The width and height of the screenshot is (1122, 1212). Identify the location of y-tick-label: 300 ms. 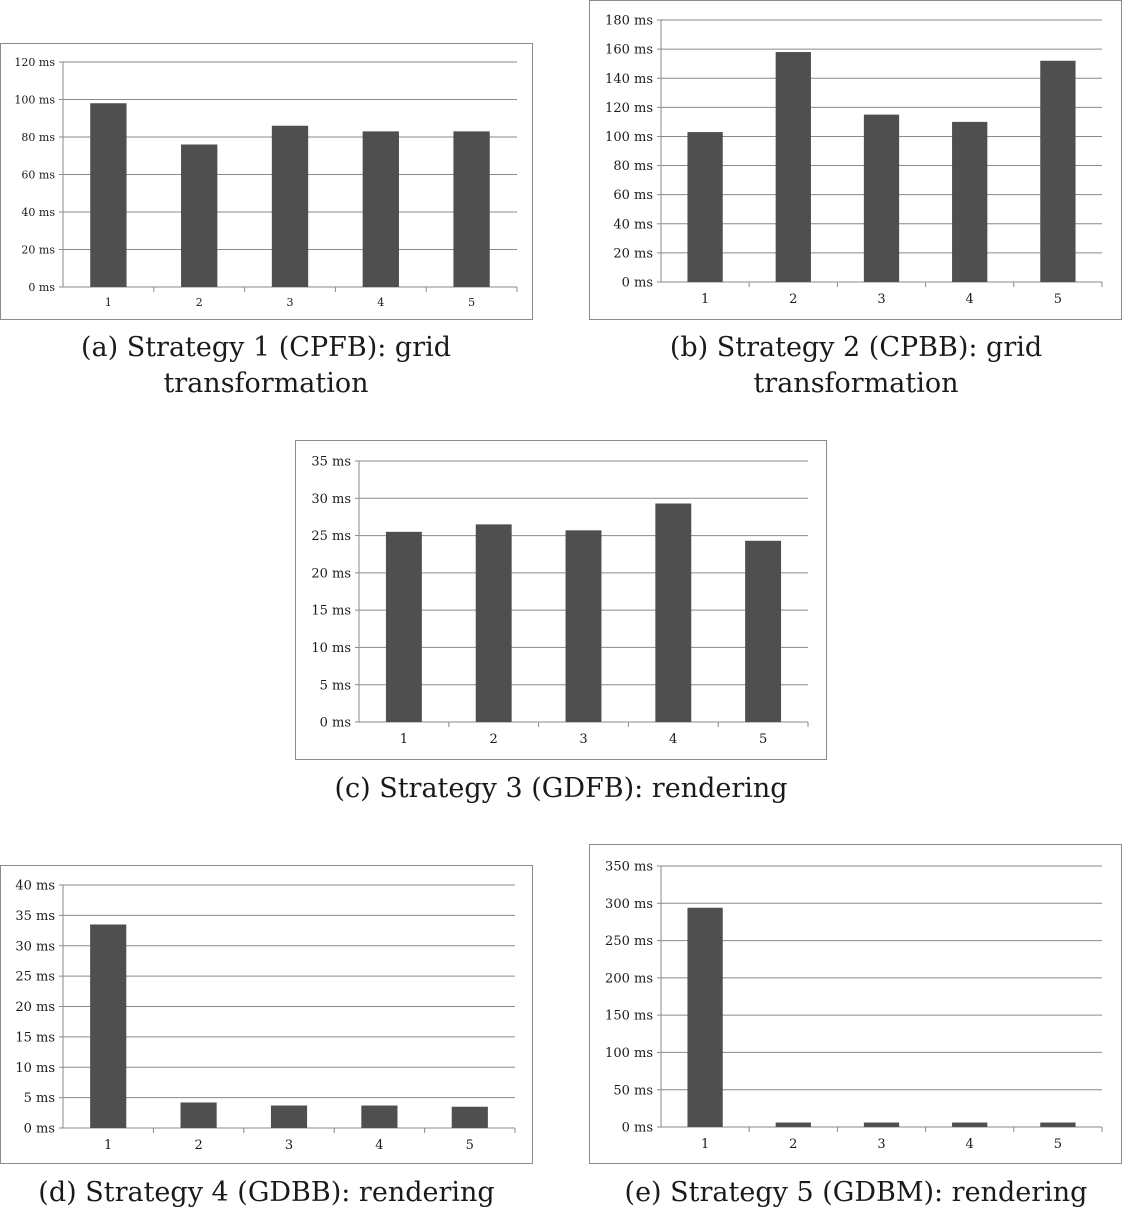
(629, 904).